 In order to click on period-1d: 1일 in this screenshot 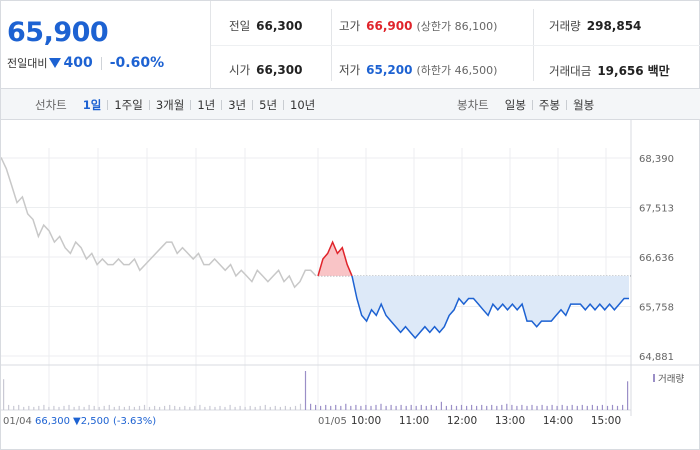, I will do `click(92, 104)`.